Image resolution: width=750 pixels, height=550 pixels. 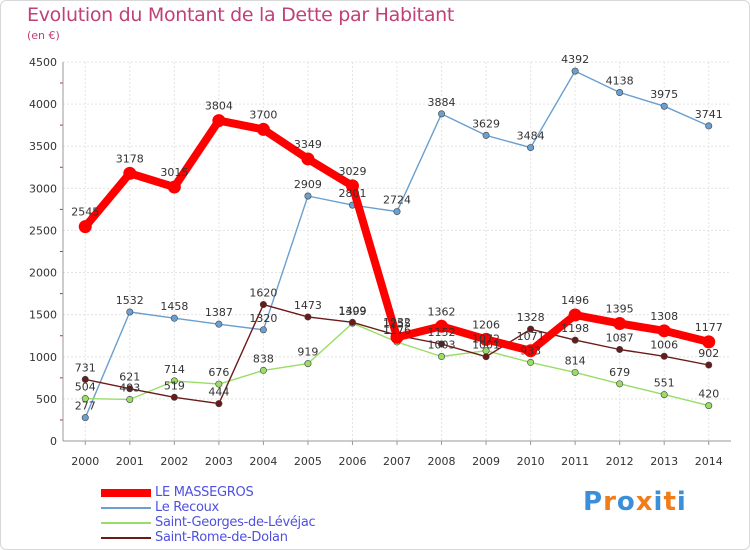 I want to click on data-label-saint-rome-de-dolan: 1001, so click(x=486, y=345).